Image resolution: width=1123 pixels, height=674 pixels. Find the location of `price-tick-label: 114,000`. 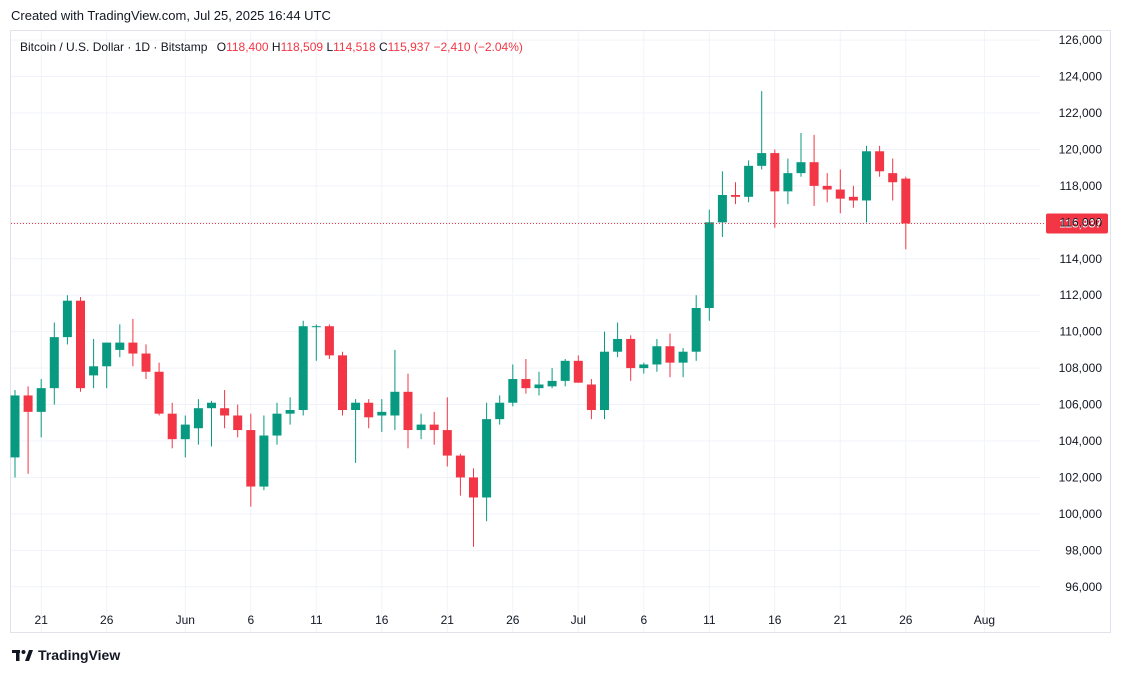

price-tick-label: 114,000 is located at coordinates (1081, 259).